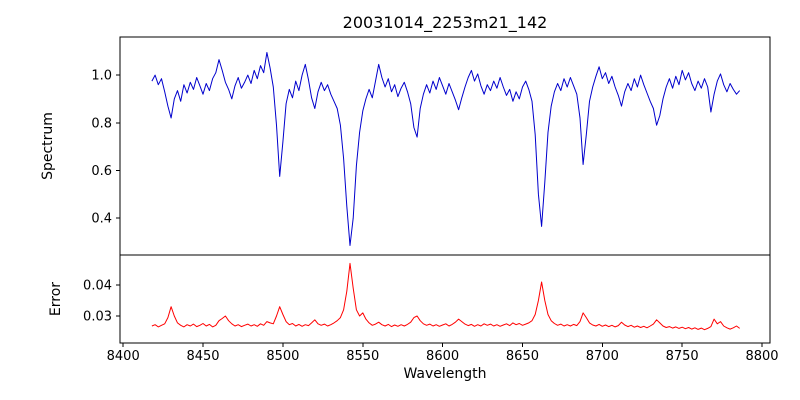 The width and height of the screenshot is (800, 400). Describe the element at coordinates (202, 356) in the screenshot. I see `x-tick-label: 8450` at that location.